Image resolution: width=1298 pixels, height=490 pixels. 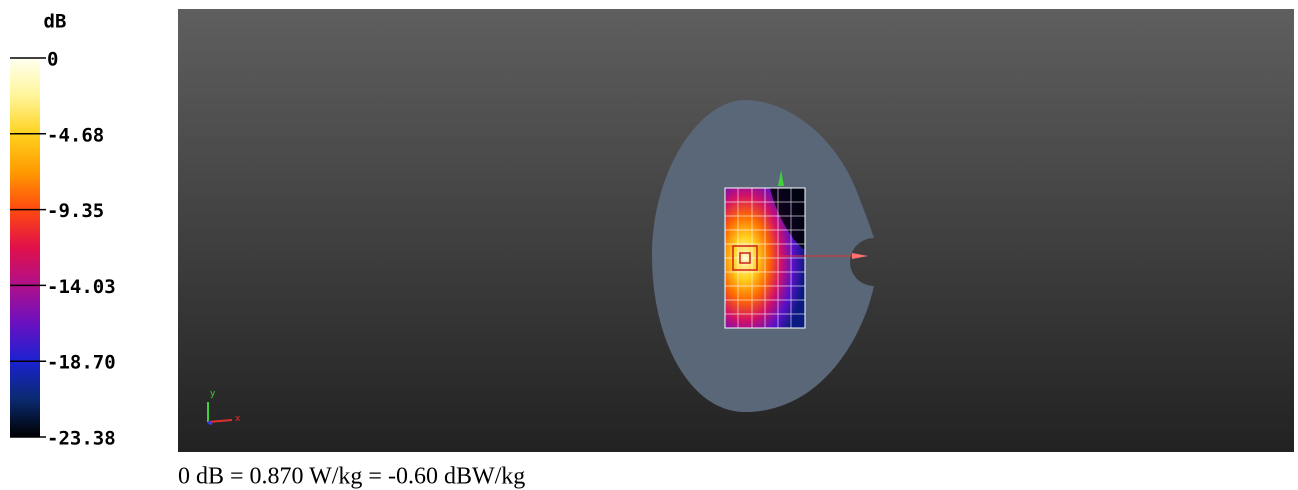 What do you see at coordinates (81, 363) in the screenshot?
I see `colorbar-label: -18.70` at bounding box center [81, 363].